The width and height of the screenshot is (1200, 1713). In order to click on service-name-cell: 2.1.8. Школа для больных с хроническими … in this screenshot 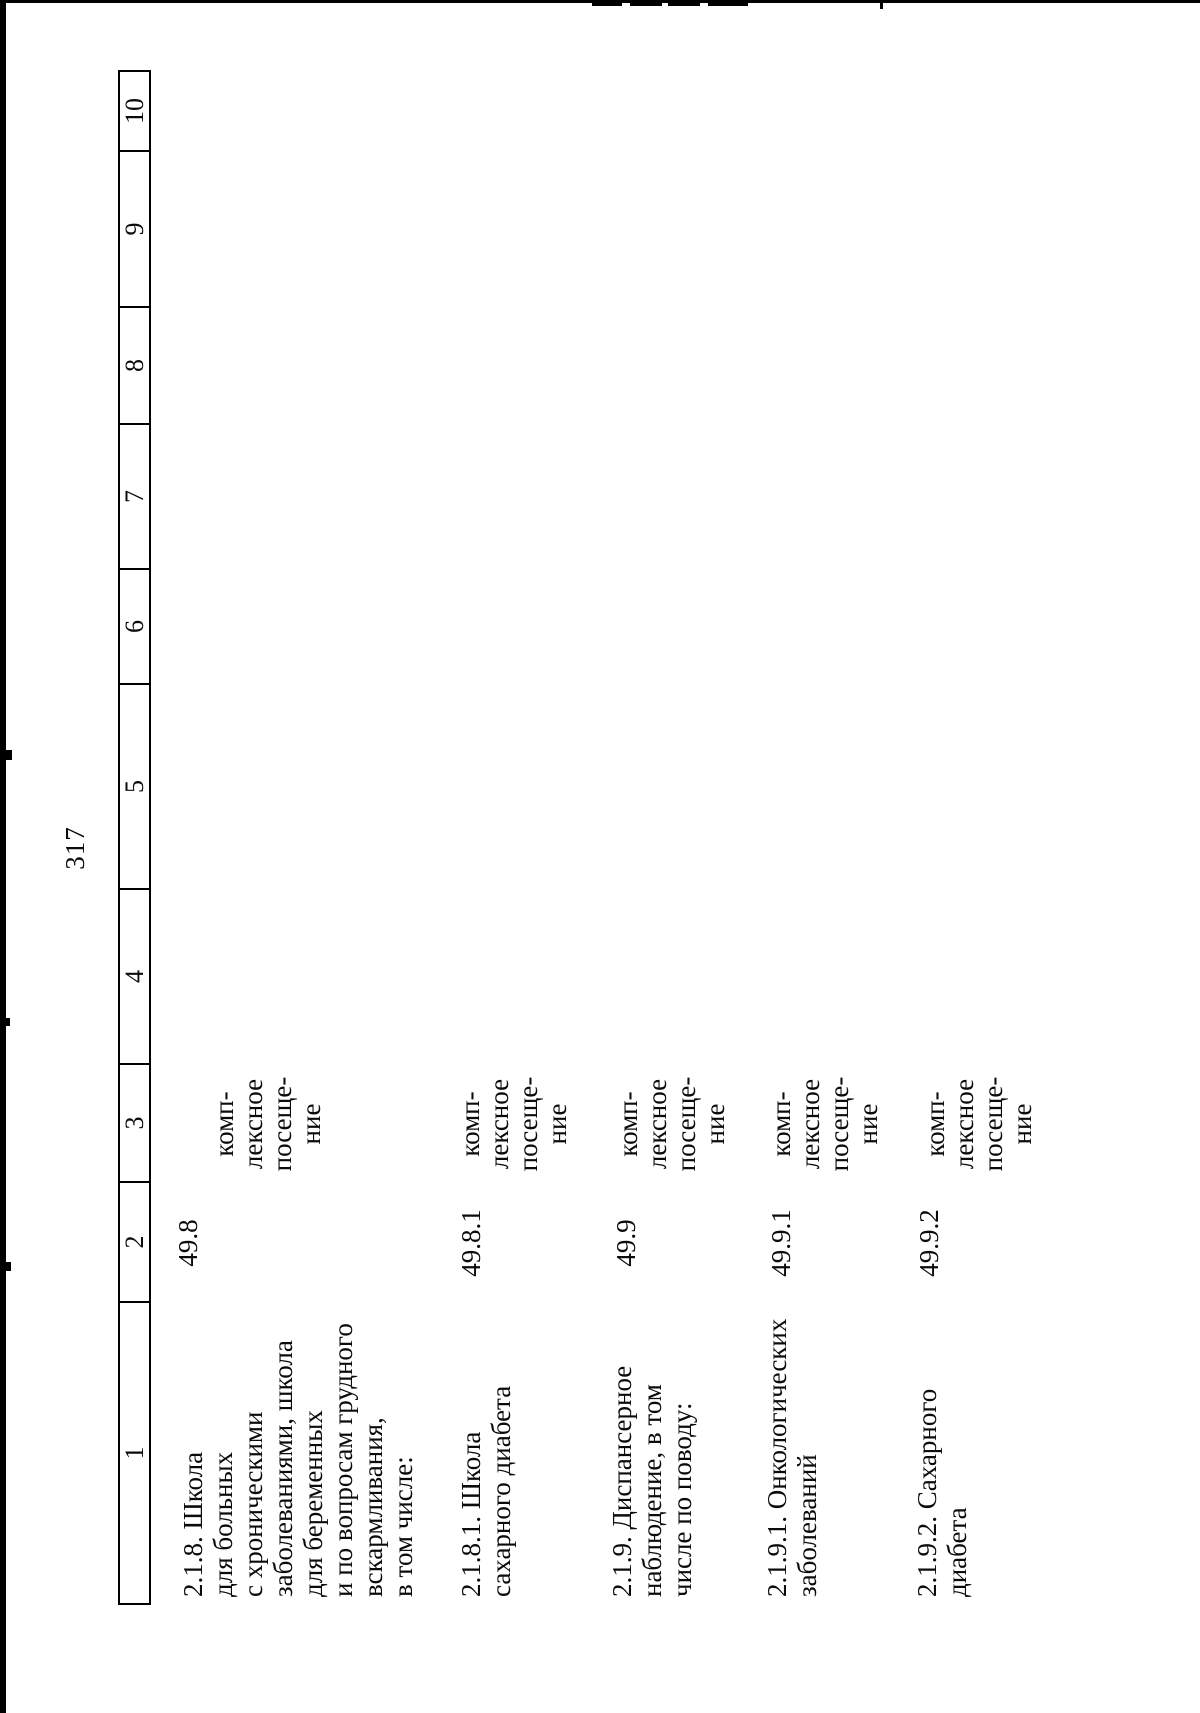, I will do `click(298, 1460)`.